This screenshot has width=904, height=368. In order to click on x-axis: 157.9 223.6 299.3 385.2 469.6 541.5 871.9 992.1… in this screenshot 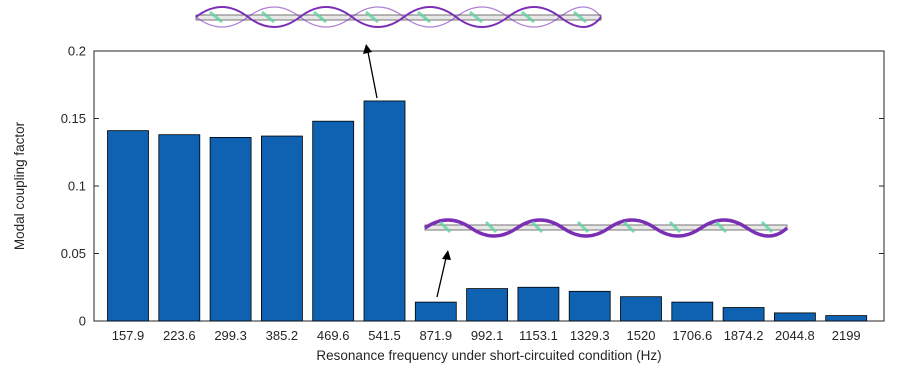, I will do `click(486, 329)`.